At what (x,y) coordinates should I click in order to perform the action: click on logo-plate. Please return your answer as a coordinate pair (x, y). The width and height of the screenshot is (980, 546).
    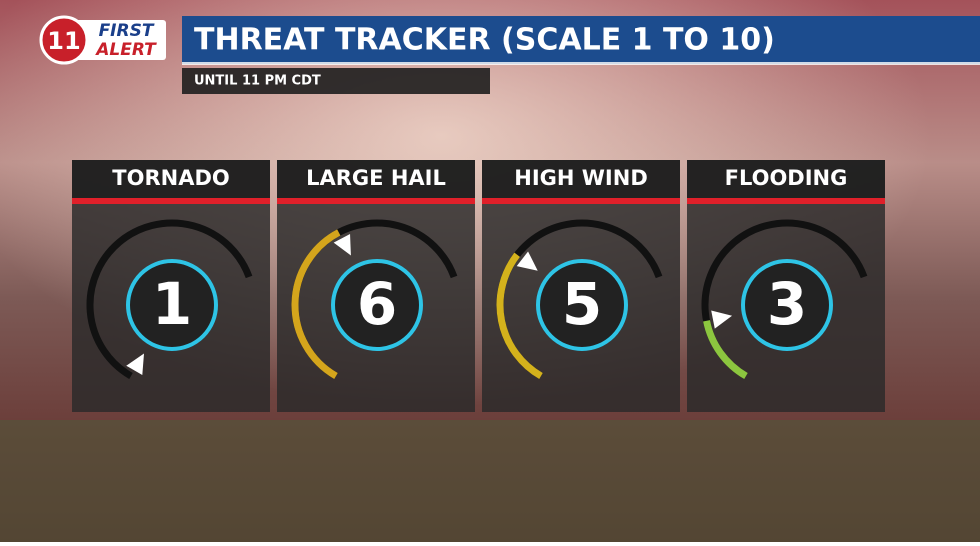
    Looking at the image, I should click on (113, 40).